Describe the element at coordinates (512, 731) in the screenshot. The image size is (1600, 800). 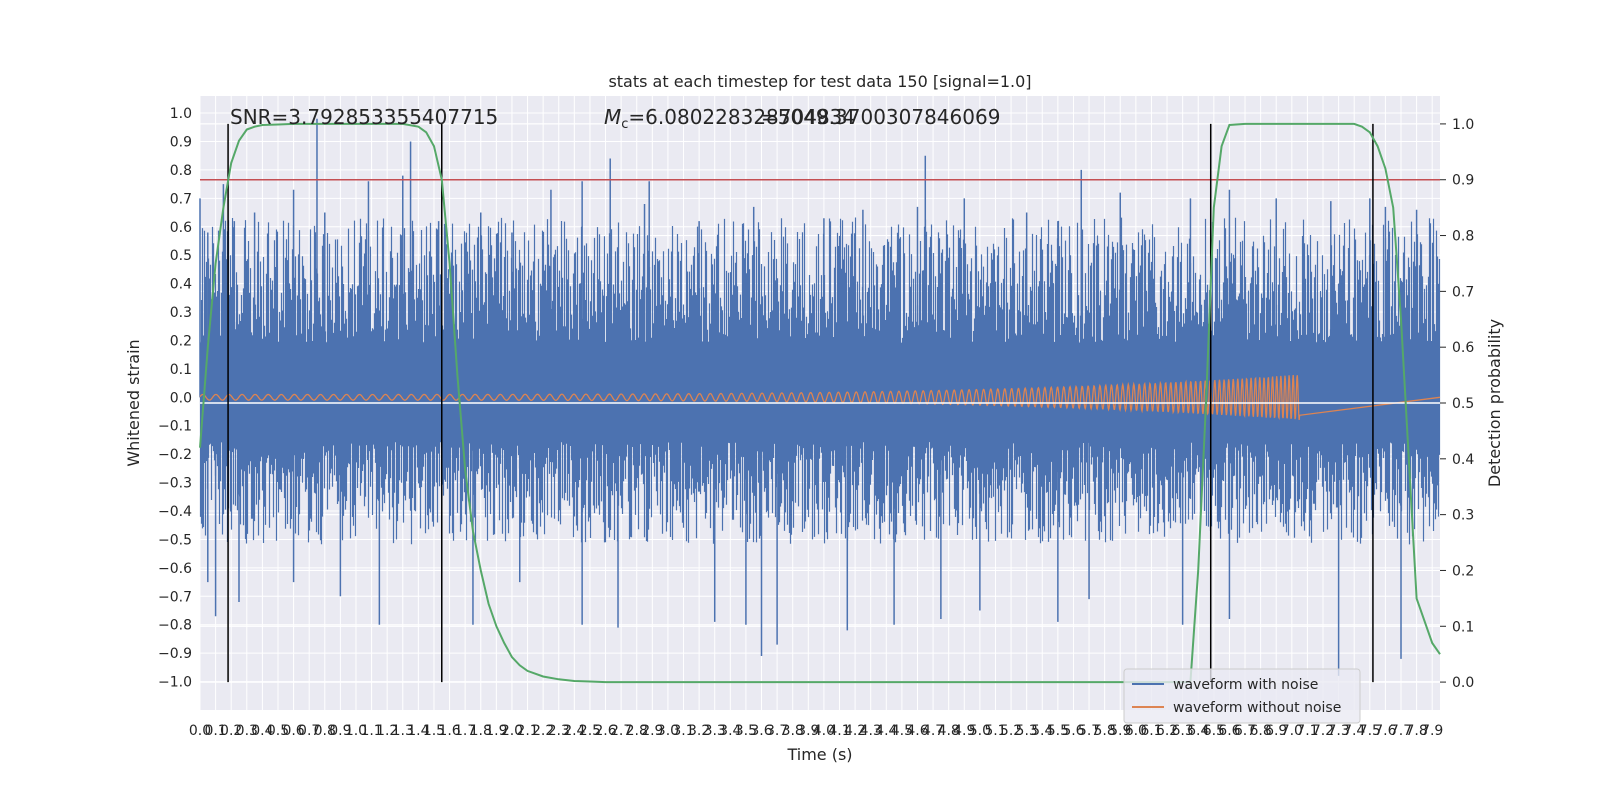
I see `x-tick-label: 2.0` at that location.